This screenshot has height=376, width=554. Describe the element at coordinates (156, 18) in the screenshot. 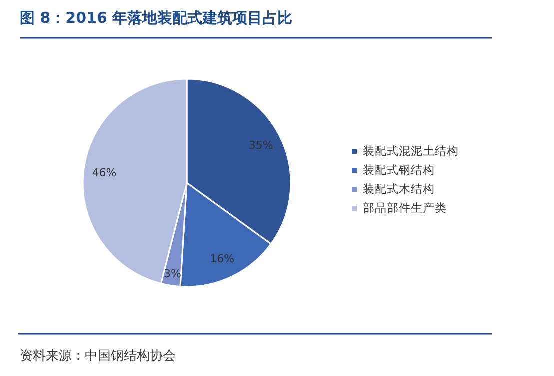

I see `title: 图 8：2016 年落地装配式建筑项目占比` at that location.